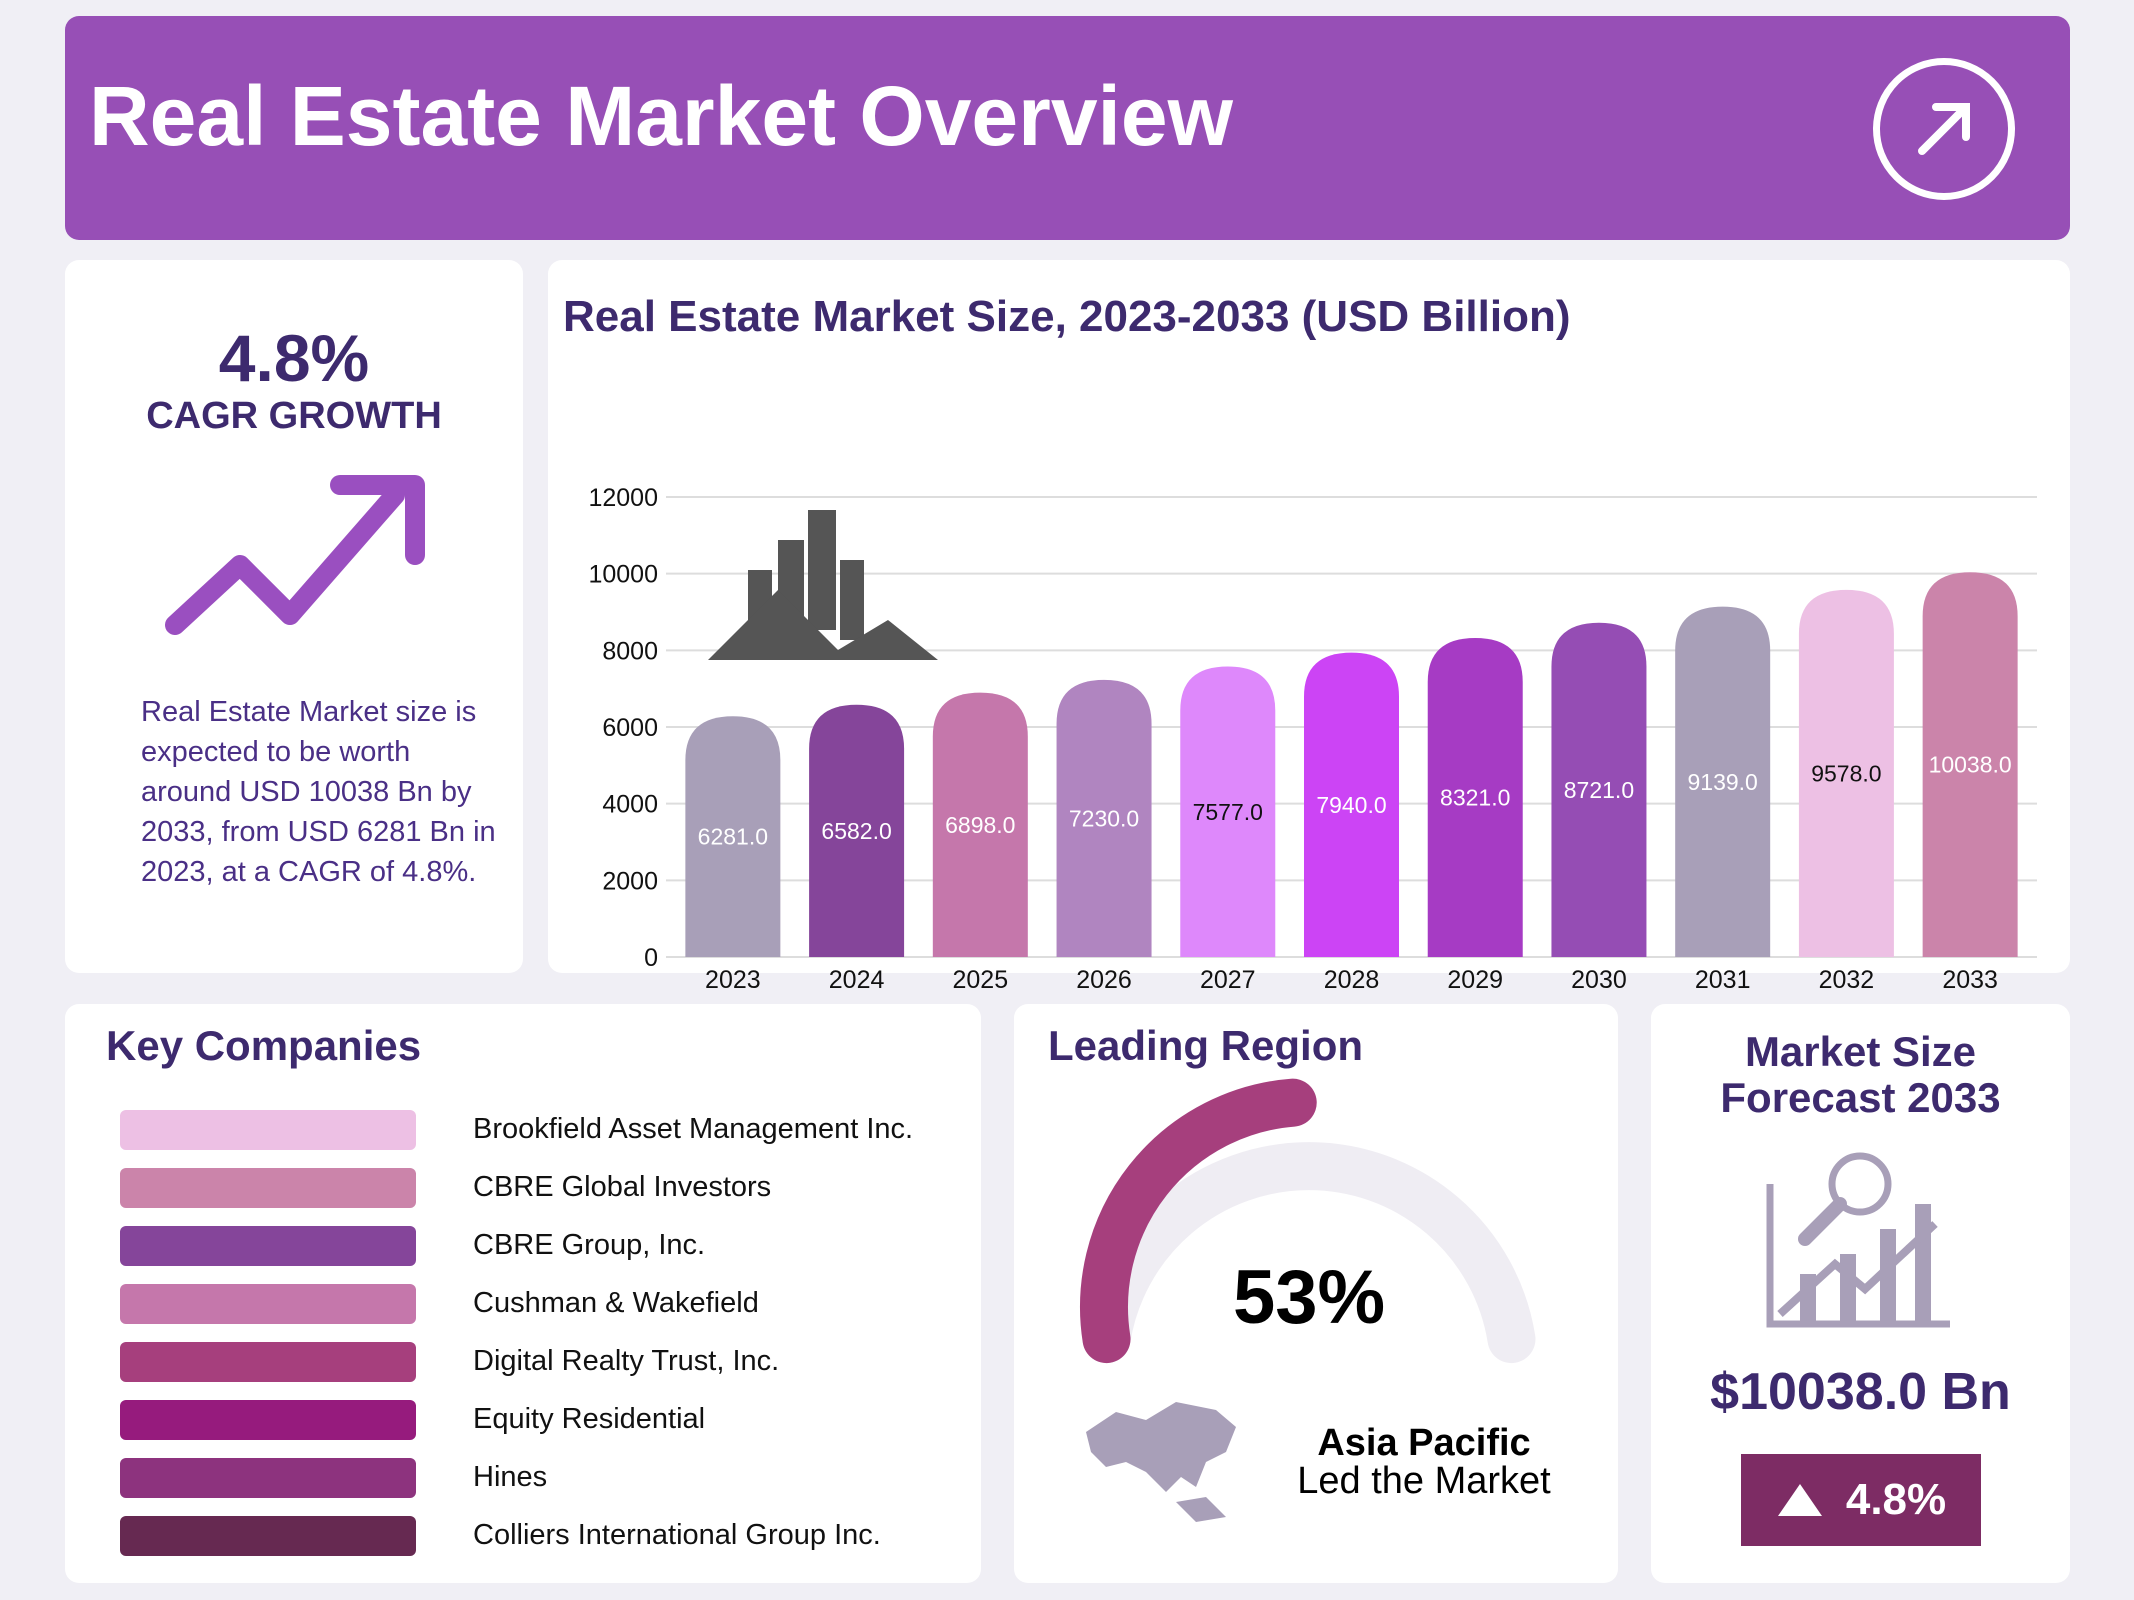 The height and width of the screenshot is (1600, 2134). I want to click on company-name: Digital Realty Trust, Inc., so click(626, 1361).